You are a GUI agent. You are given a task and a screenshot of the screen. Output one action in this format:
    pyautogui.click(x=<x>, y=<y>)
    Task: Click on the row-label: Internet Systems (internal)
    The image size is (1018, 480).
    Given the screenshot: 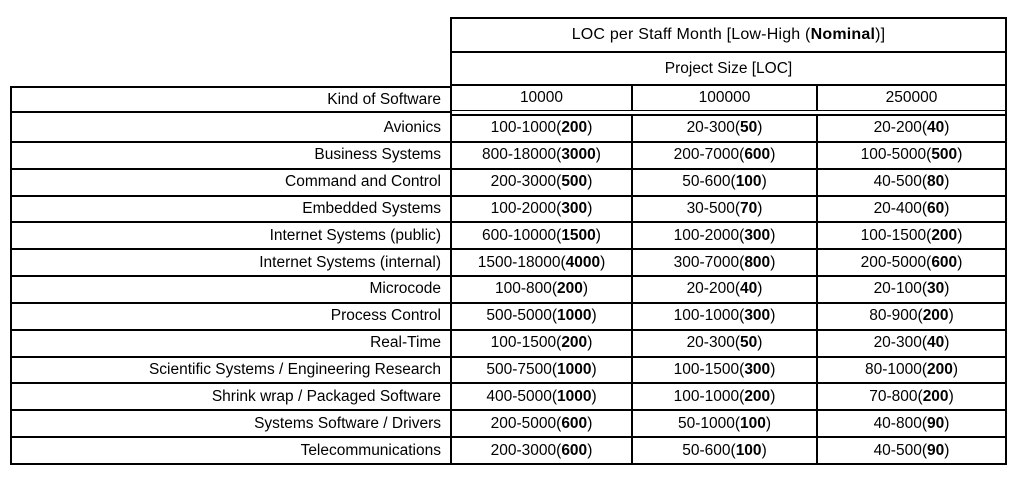 What is the action you would take?
    pyautogui.click(x=231, y=264)
    